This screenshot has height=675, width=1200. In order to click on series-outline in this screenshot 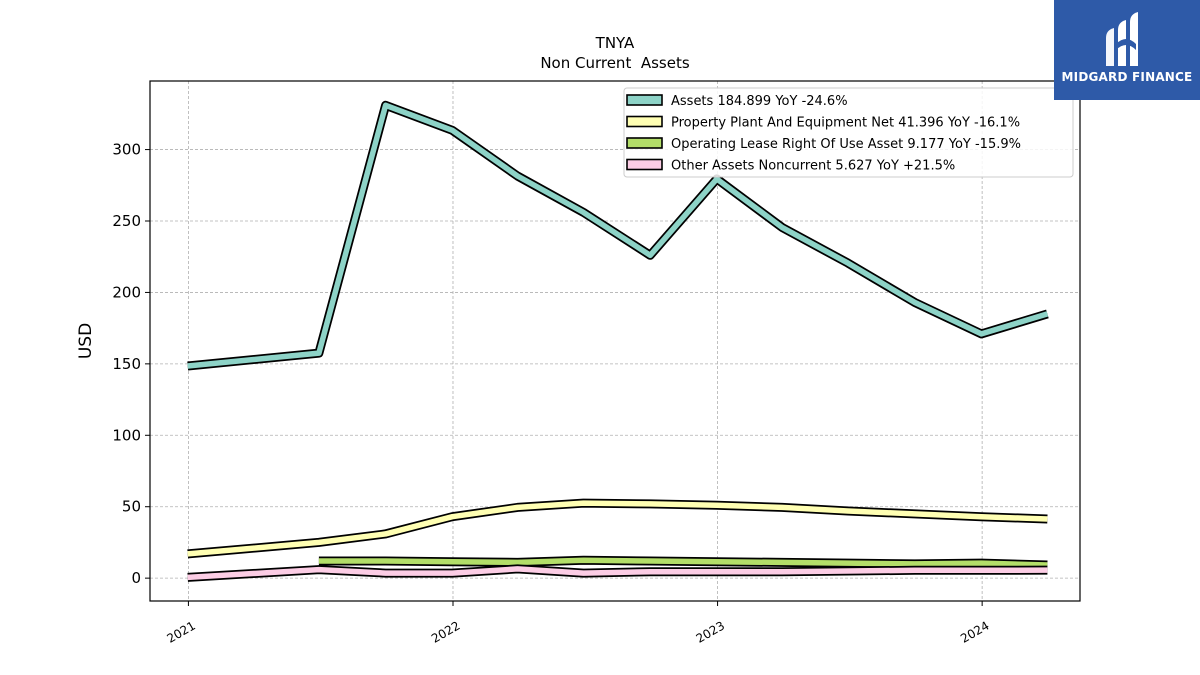, I will do `click(617, 528)`.